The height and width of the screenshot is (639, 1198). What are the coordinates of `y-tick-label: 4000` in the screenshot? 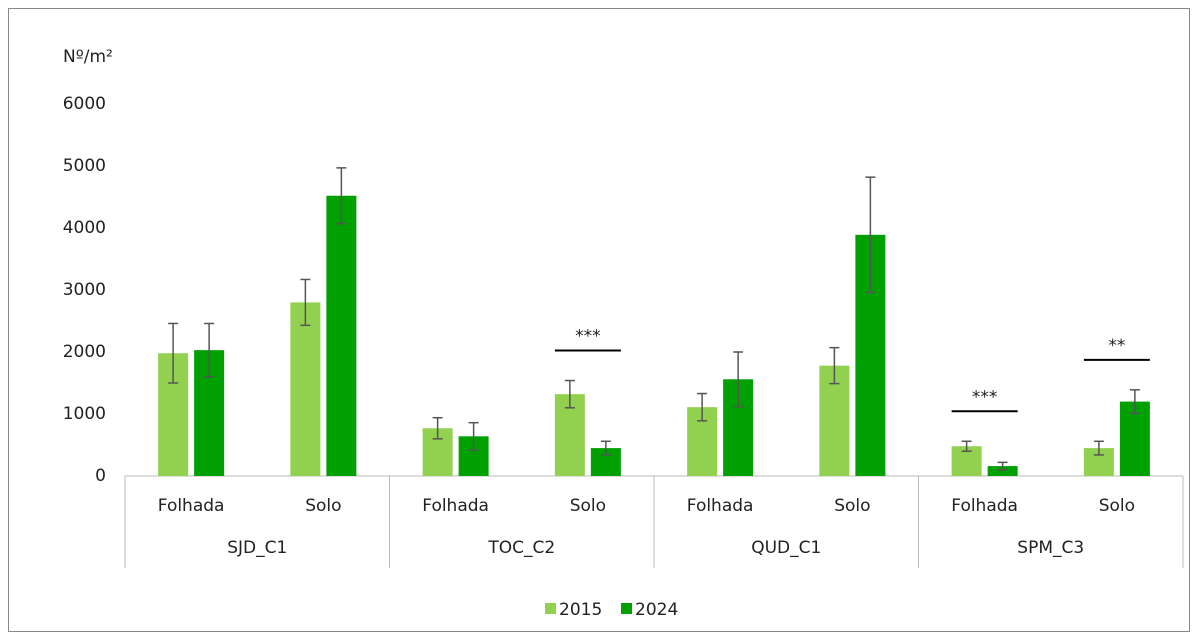 It's located at (84, 228).